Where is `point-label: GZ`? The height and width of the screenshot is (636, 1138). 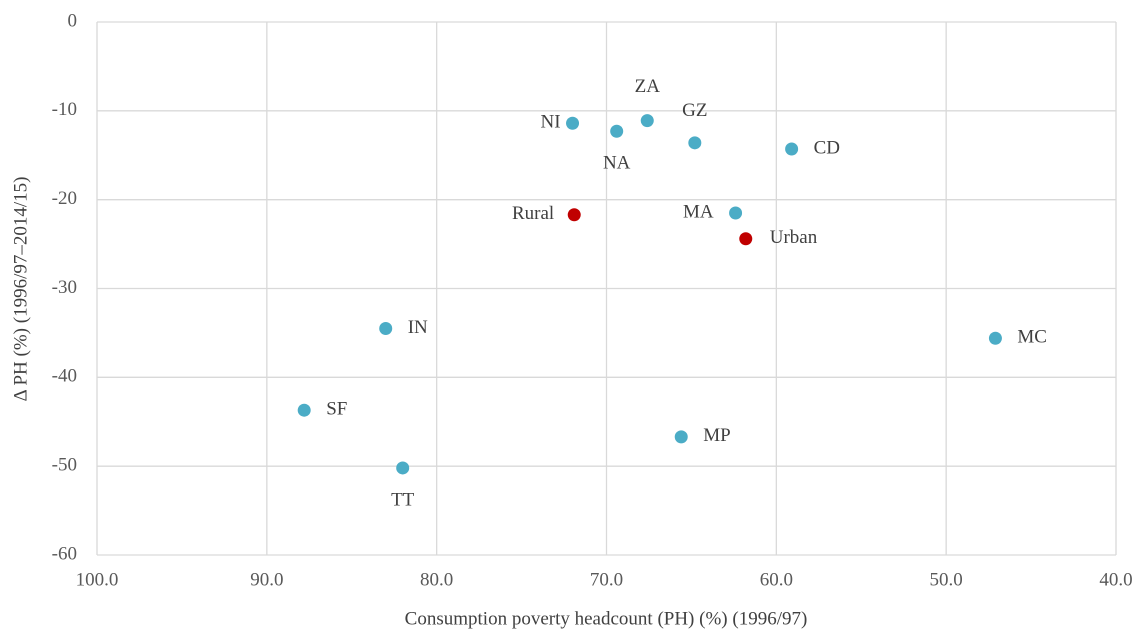 point-label: GZ is located at coordinates (694, 110).